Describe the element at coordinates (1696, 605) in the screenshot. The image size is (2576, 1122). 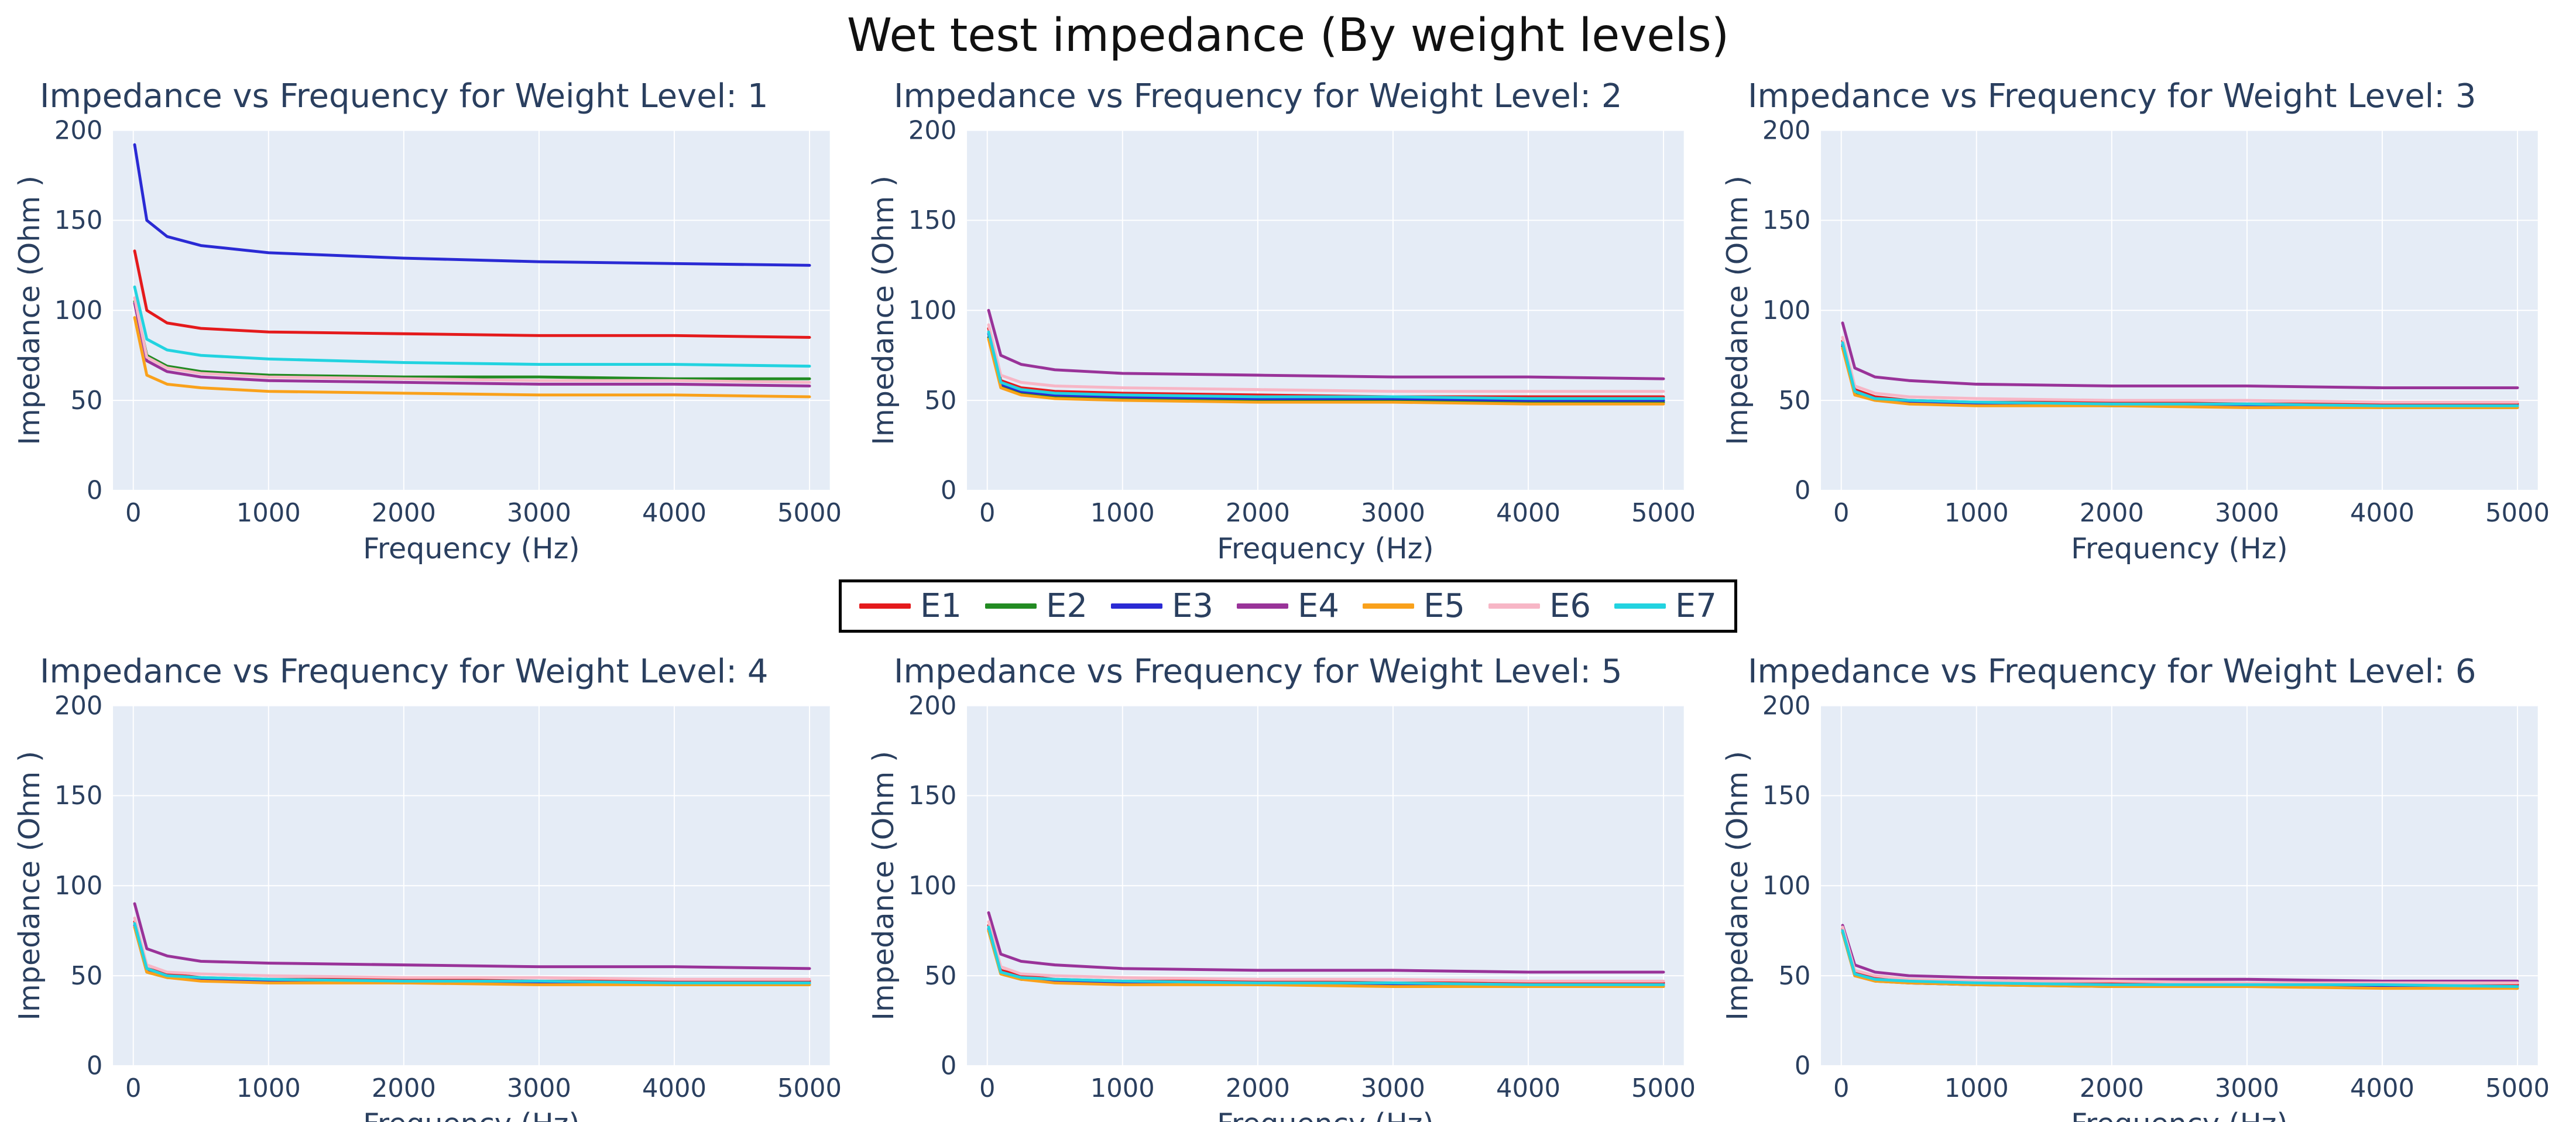
I see `legend-label: E7` at that location.